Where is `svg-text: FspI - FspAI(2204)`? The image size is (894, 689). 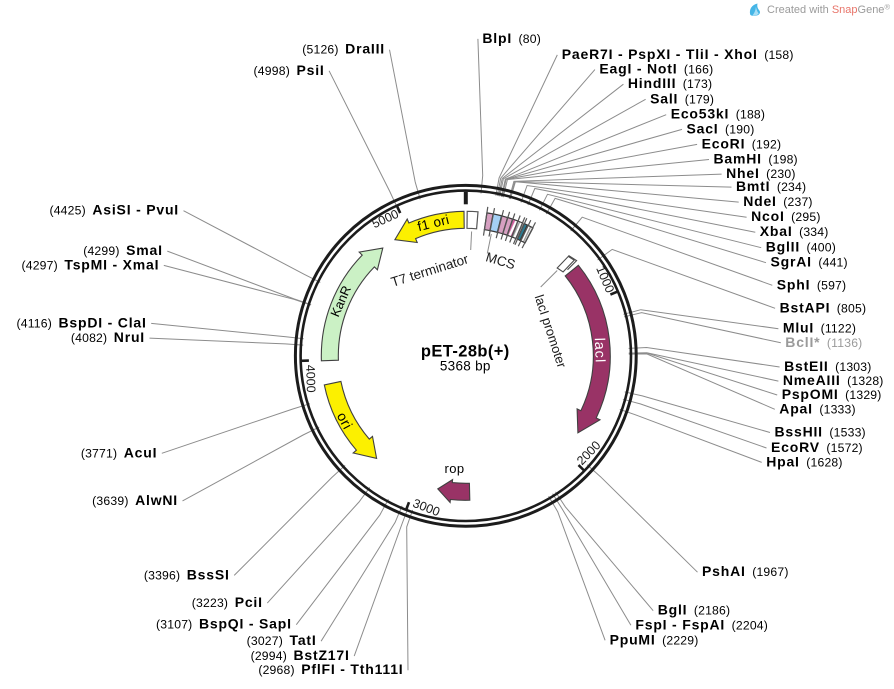
svg-text: FspI - FspAI(2204) is located at coordinates (701, 624).